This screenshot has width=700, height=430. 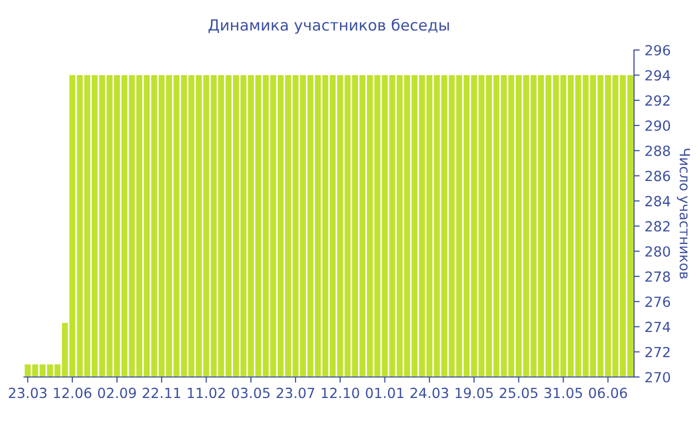 I want to click on y-tick-label: 282, so click(x=657, y=226).